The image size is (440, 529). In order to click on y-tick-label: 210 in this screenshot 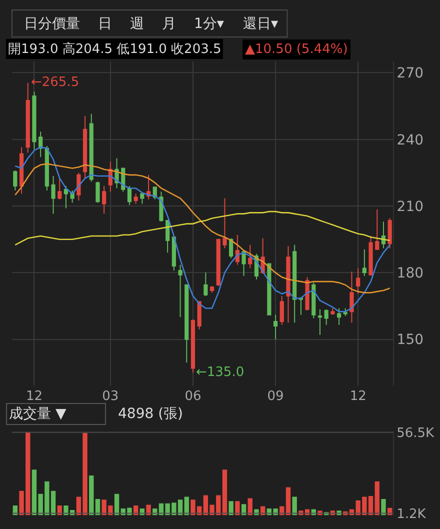, I will do `click(410, 206)`.